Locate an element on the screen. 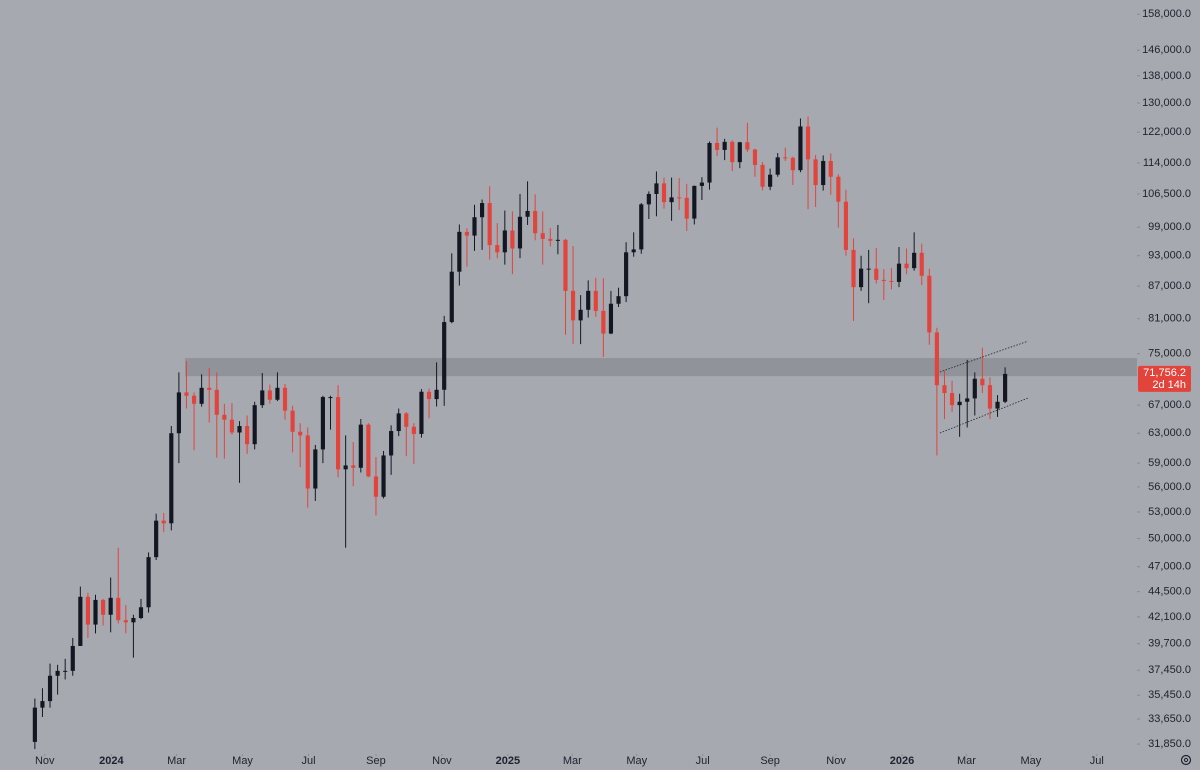 This screenshot has height=770, width=1200. x-tick-label: Mar is located at coordinates (966, 761).